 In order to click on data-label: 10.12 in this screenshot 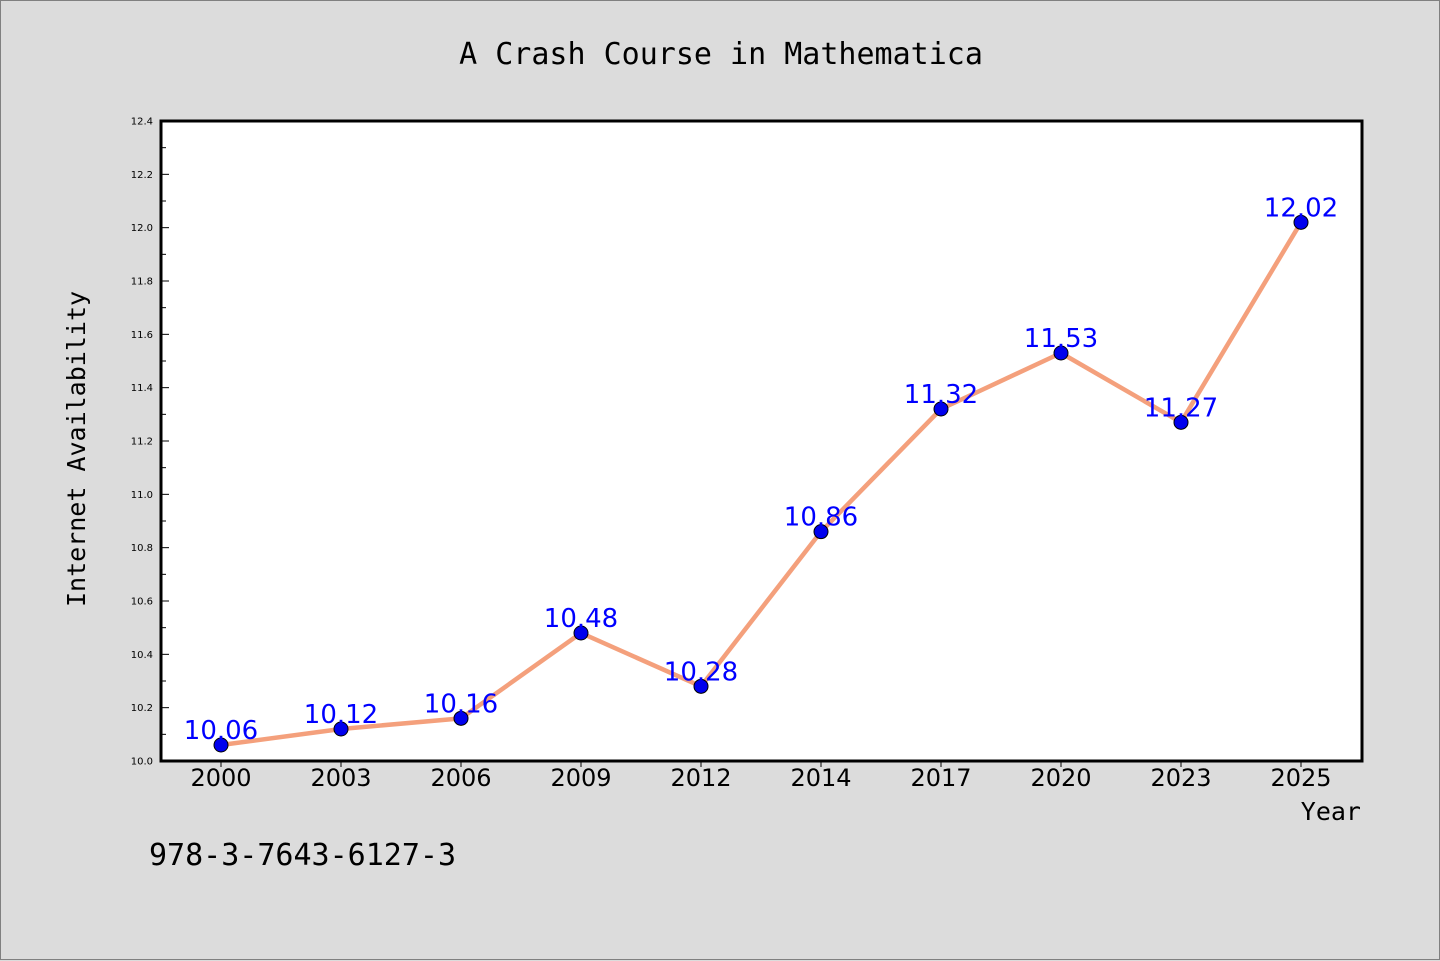, I will do `click(341, 715)`.